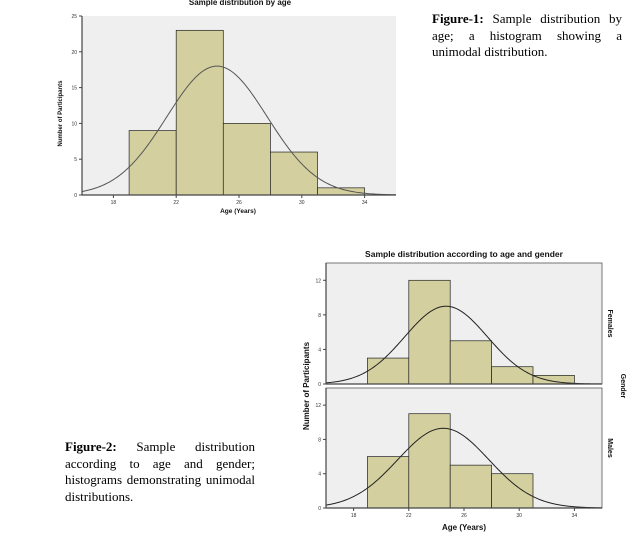  Describe the element at coordinates (114, 203) in the screenshot. I see `fig1-x-tick-label: 18` at that location.